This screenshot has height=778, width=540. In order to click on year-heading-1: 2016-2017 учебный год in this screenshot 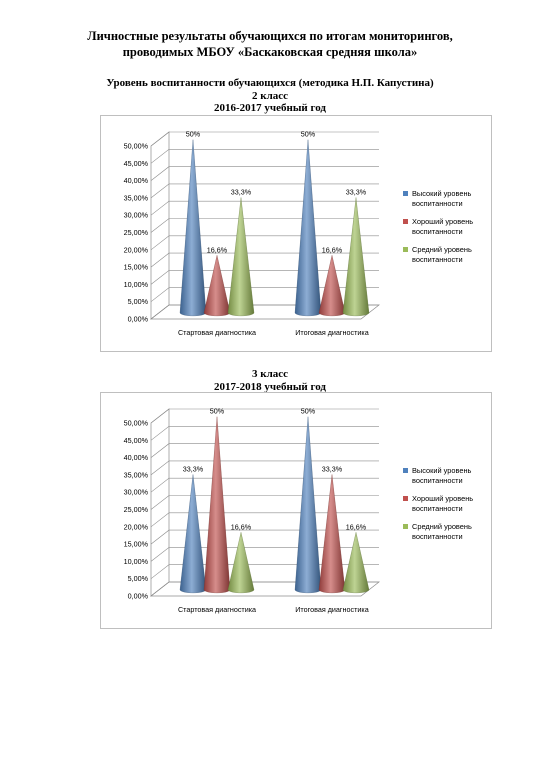, I will do `click(270, 108)`.